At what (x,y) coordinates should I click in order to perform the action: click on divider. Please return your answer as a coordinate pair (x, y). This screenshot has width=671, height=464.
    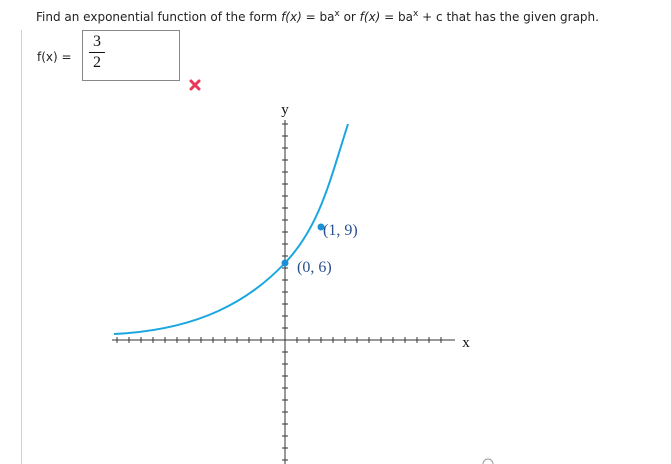
    Looking at the image, I should click on (21, 247).